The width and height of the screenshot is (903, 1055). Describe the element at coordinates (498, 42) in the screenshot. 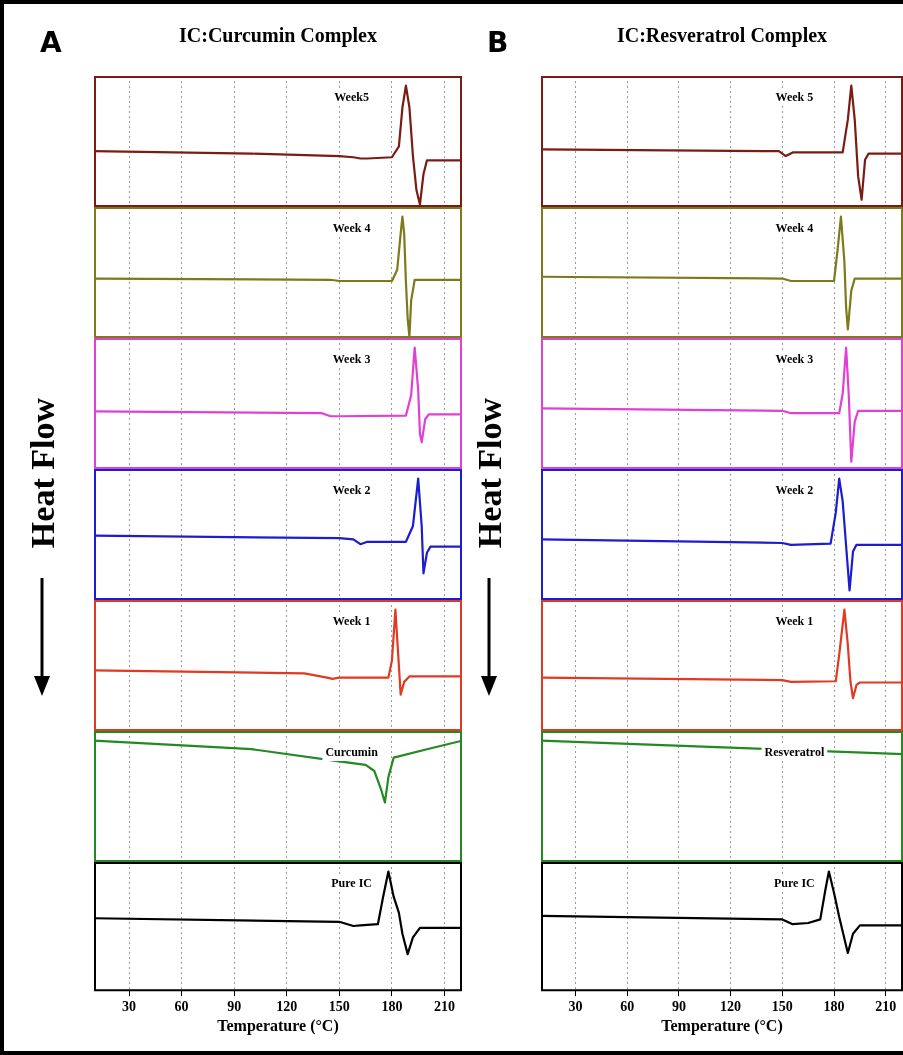

I see `text: B` at that location.